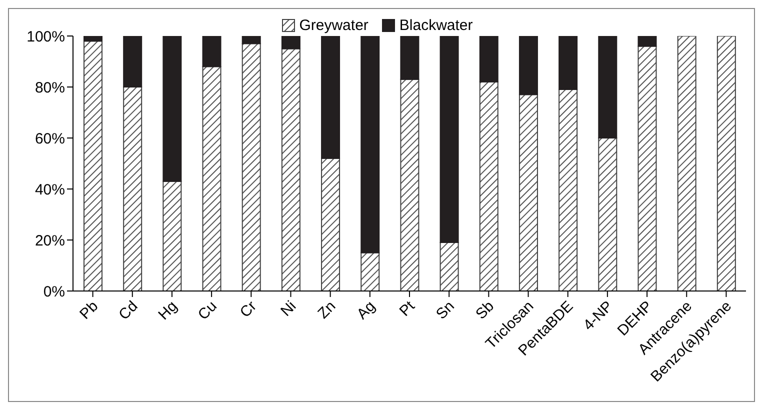 Image resolution: width=757 pixels, height=406 pixels. I want to click on x-tick-label: Ag, so click(366, 310).